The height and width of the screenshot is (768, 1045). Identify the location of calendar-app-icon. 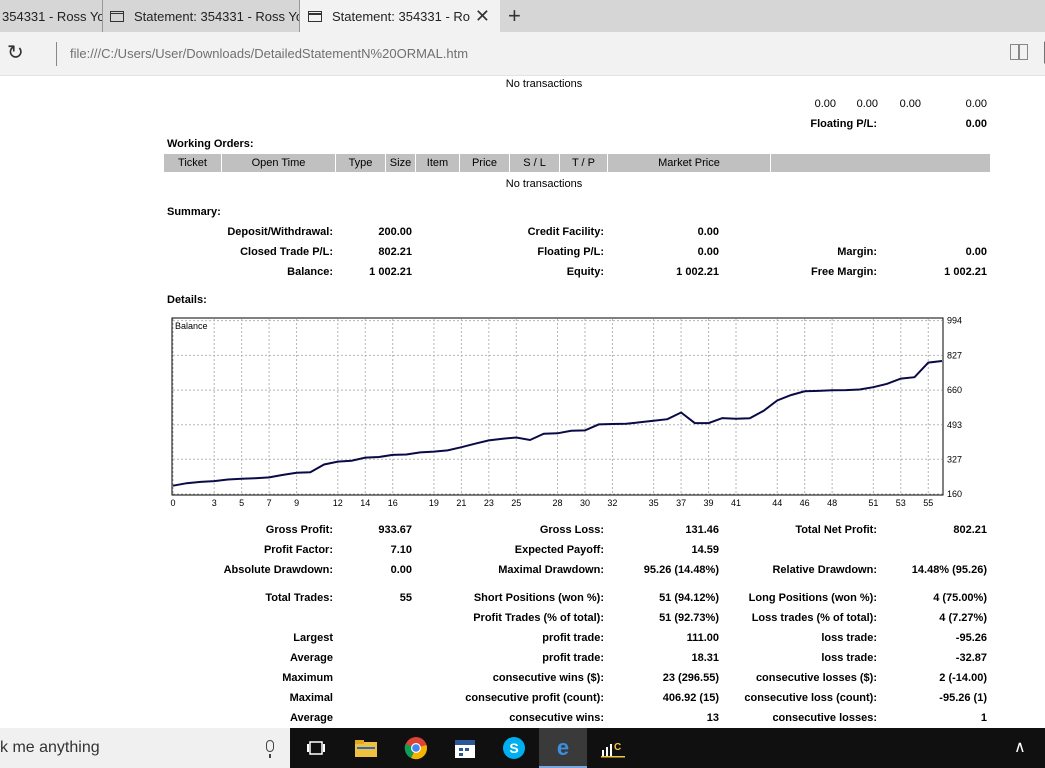
(465, 748).